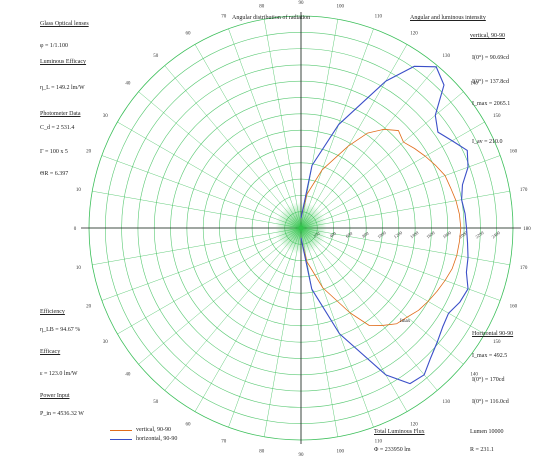 The height and width of the screenshot is (473, 541). Describe the element at coordinates (490, 402) in the screenshot. I see `right-bottom-line: I(0°) = 116.0cd` at that location.